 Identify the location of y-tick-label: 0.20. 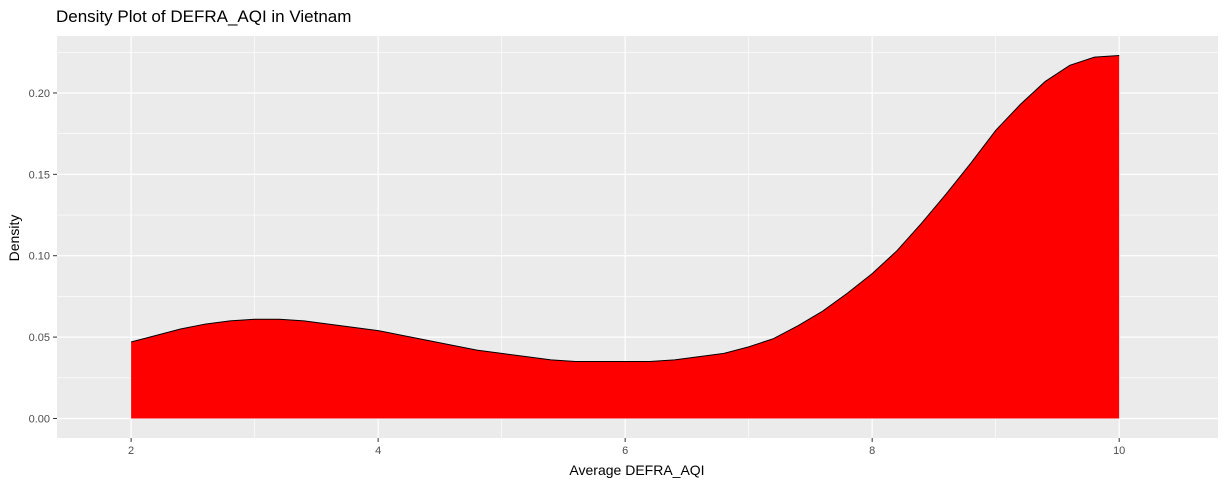
(39, 94).